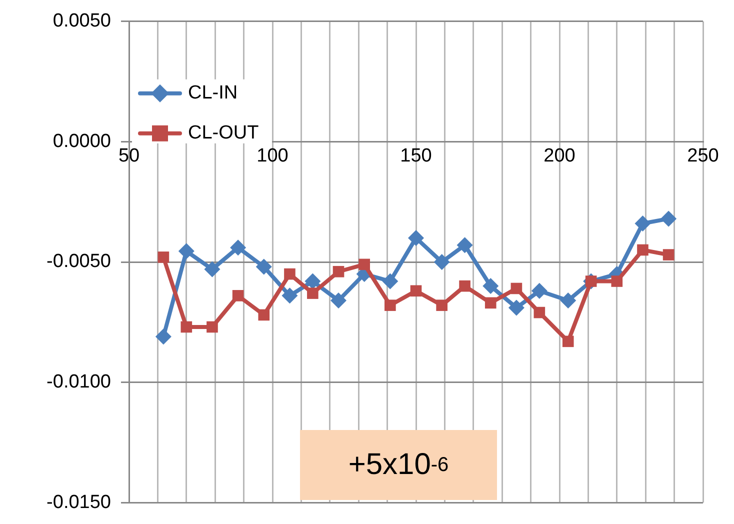 The image size is (734, 524). Describe the element at coordinates (78, 502) in the screenshot. I see `y-tick-label: -0.0150` at that location.